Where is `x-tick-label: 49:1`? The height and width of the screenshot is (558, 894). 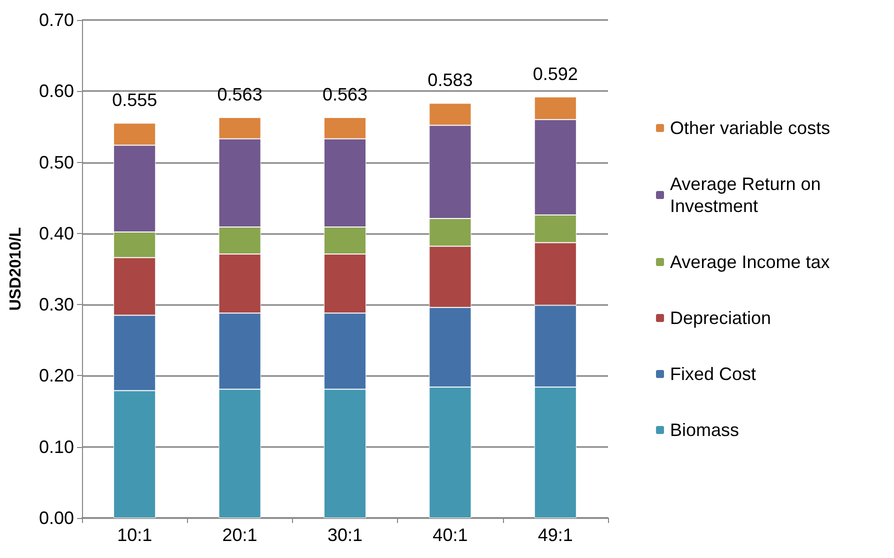 x-tick-label: 49:1 is located at coordinates (555, 535).